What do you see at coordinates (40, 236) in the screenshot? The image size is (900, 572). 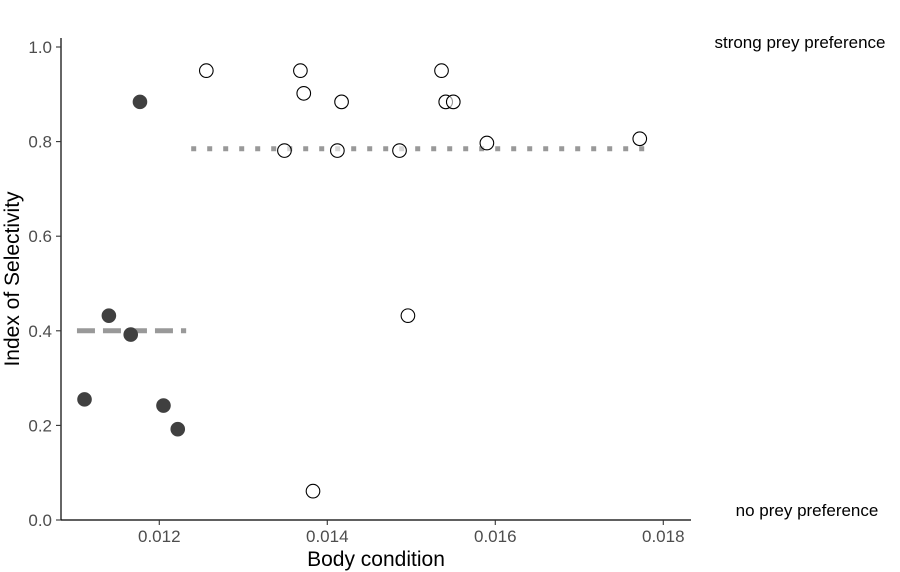 I see `y-tick-label: 0.6` at bounding box center [40, 236].